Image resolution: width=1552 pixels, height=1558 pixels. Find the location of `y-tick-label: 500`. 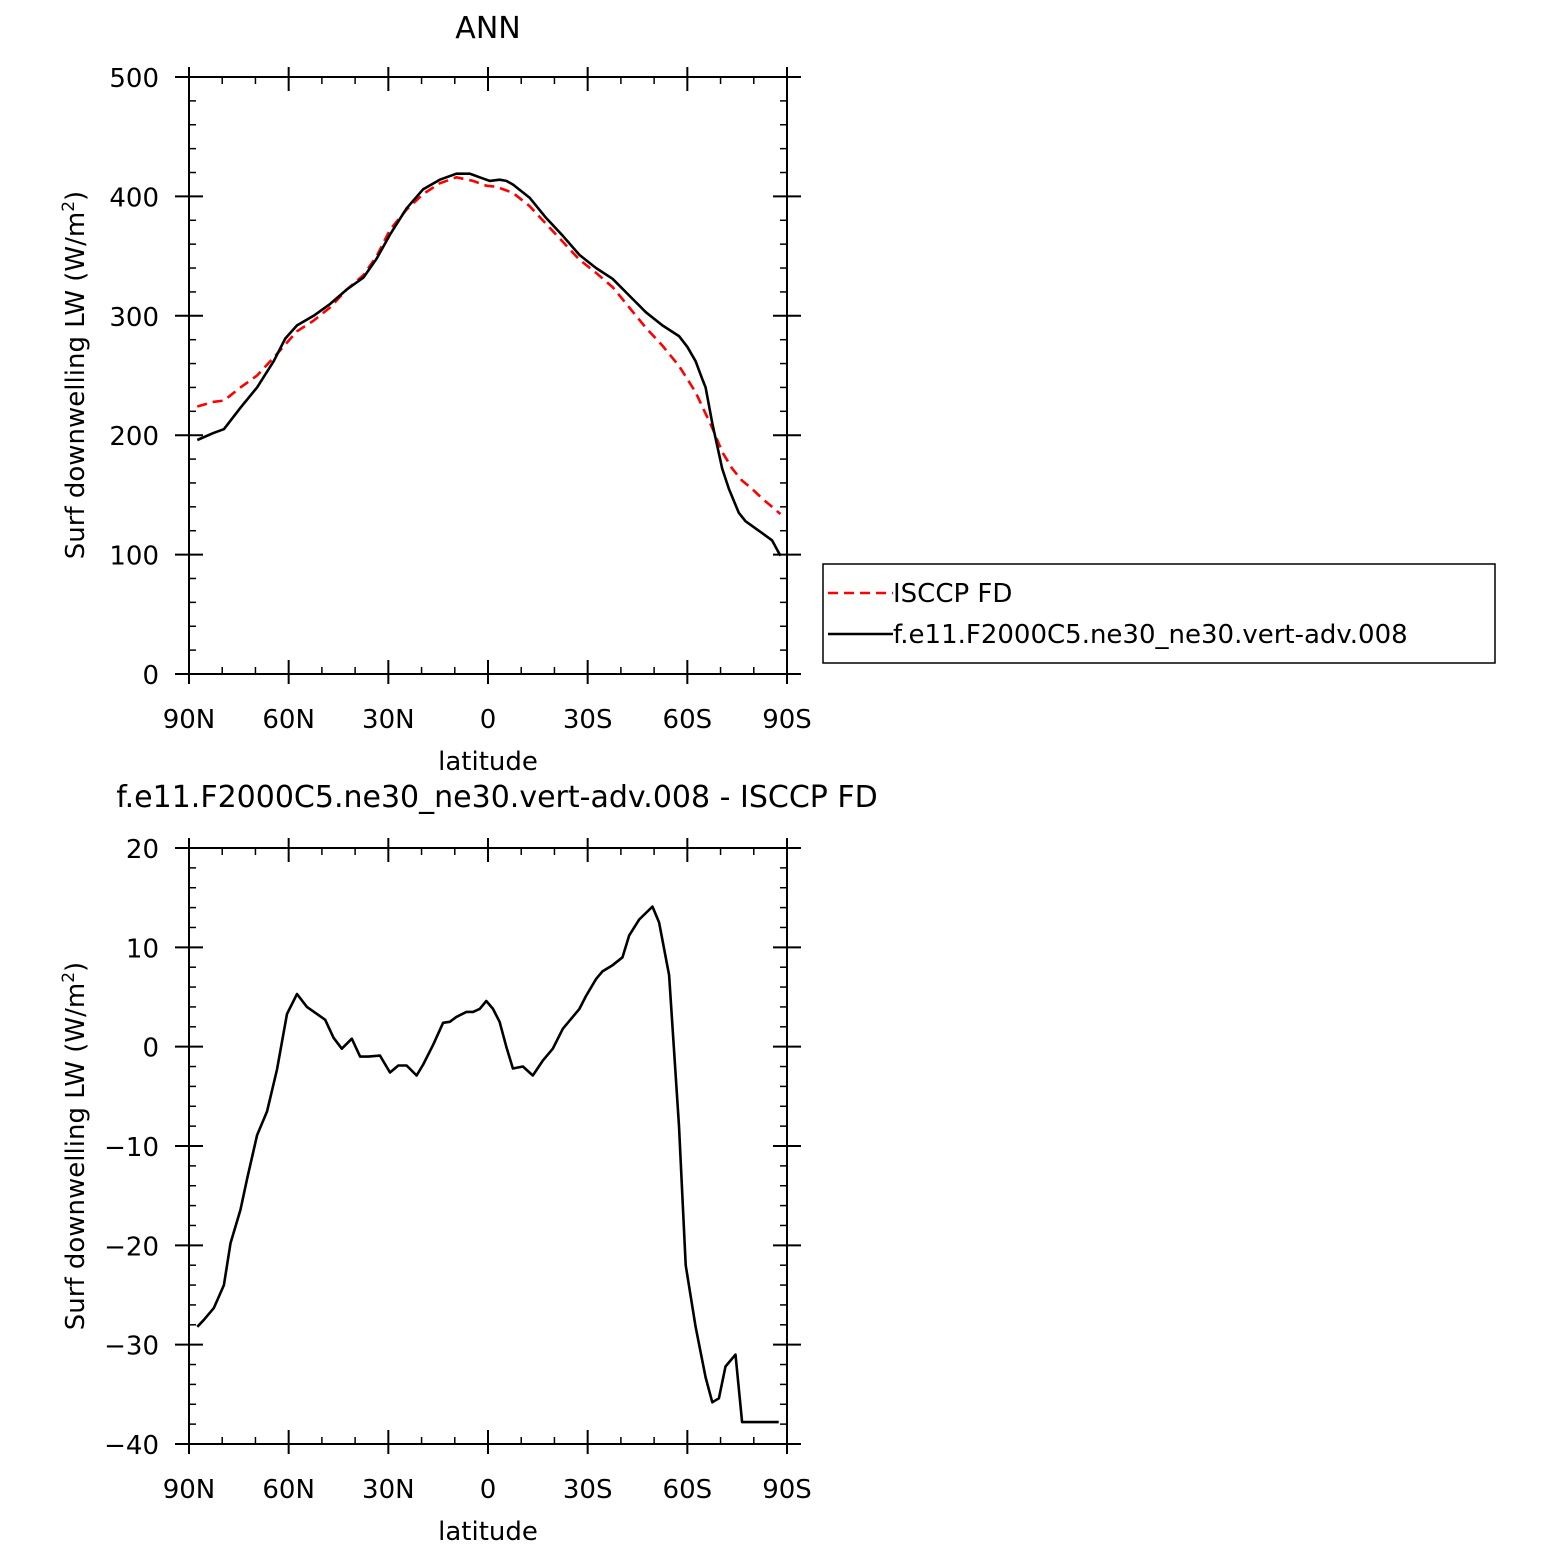

y-tick-label: 500 is located at coordinates (134, 79).